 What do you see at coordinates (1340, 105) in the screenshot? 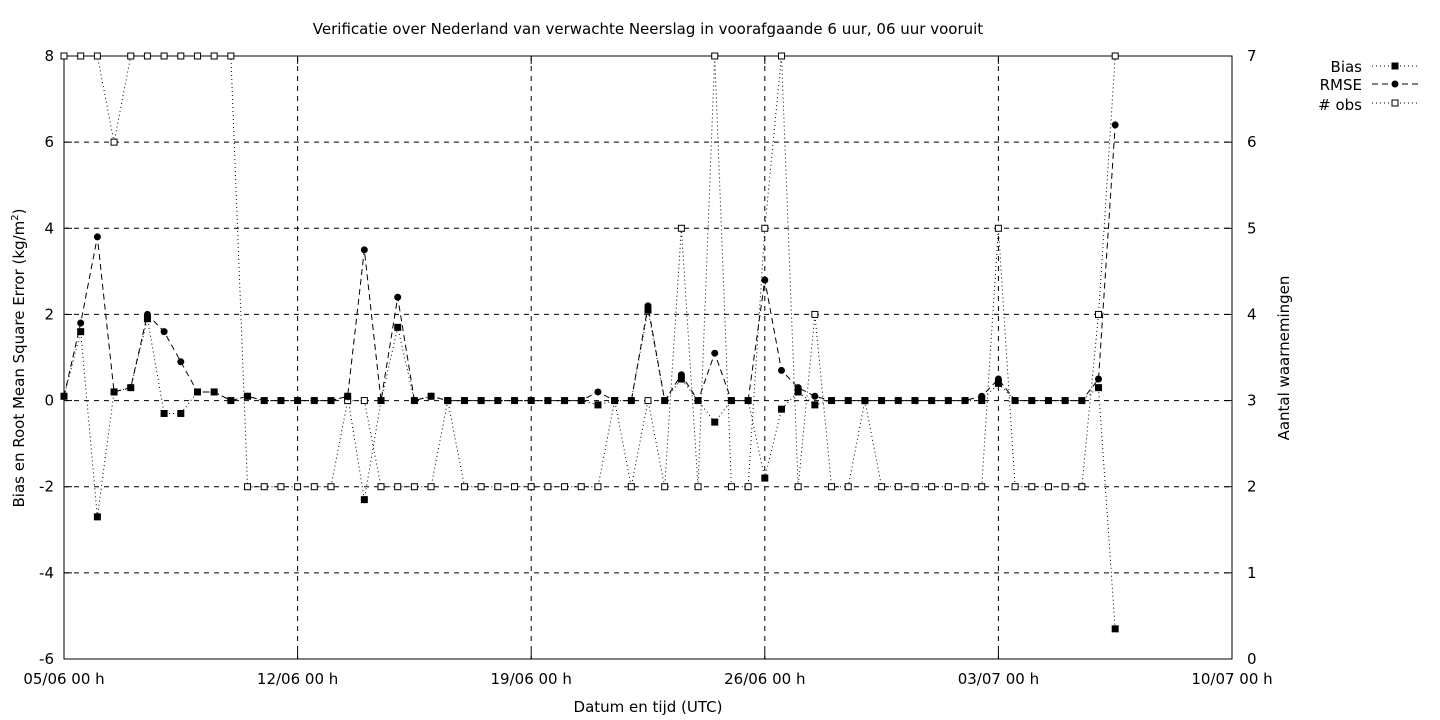
I see `legend-label-obs: # obs` at bounding box center [1340, 105].